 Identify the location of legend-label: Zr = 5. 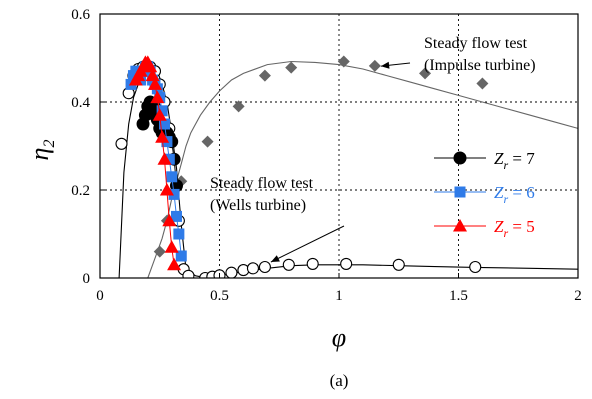
(514, 228).